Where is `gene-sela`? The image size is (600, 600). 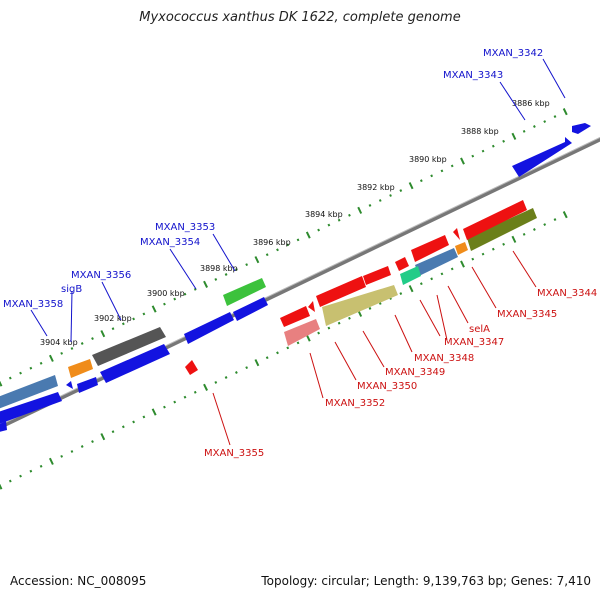 gene-sela is located at coordinates (461, 248).